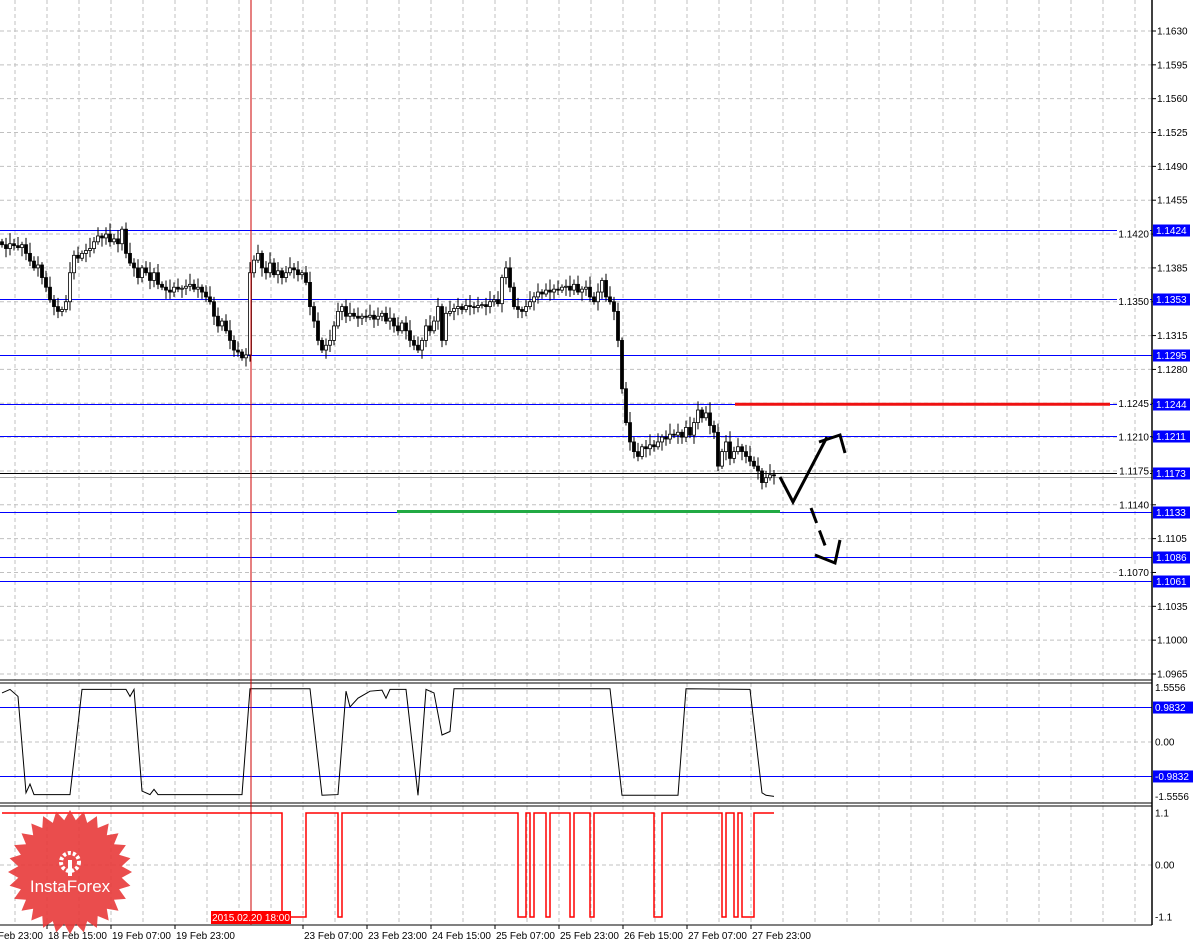 The height and width of the screenshot is (945, 1194). What do you see at coordinates (1172, 32) in the screenshot?
I see `price-tick-label: 1.1630` at bounding box center [1172, 32].